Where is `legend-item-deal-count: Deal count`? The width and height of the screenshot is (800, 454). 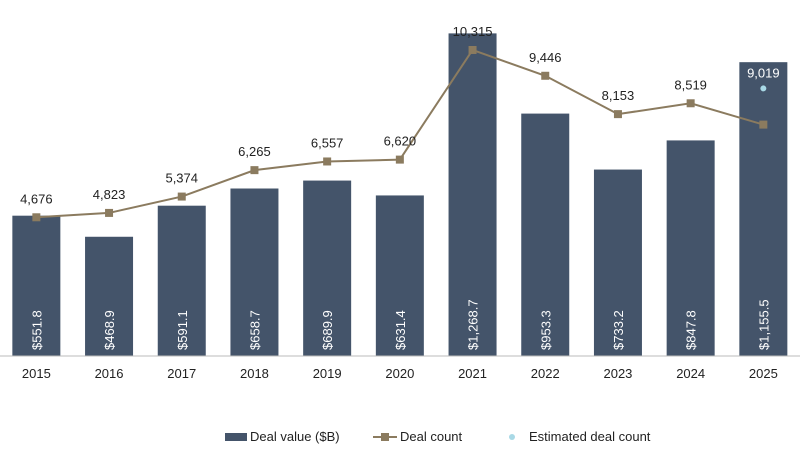 legend-item-deal-count: Deal count is located at coordinates (417, 436).